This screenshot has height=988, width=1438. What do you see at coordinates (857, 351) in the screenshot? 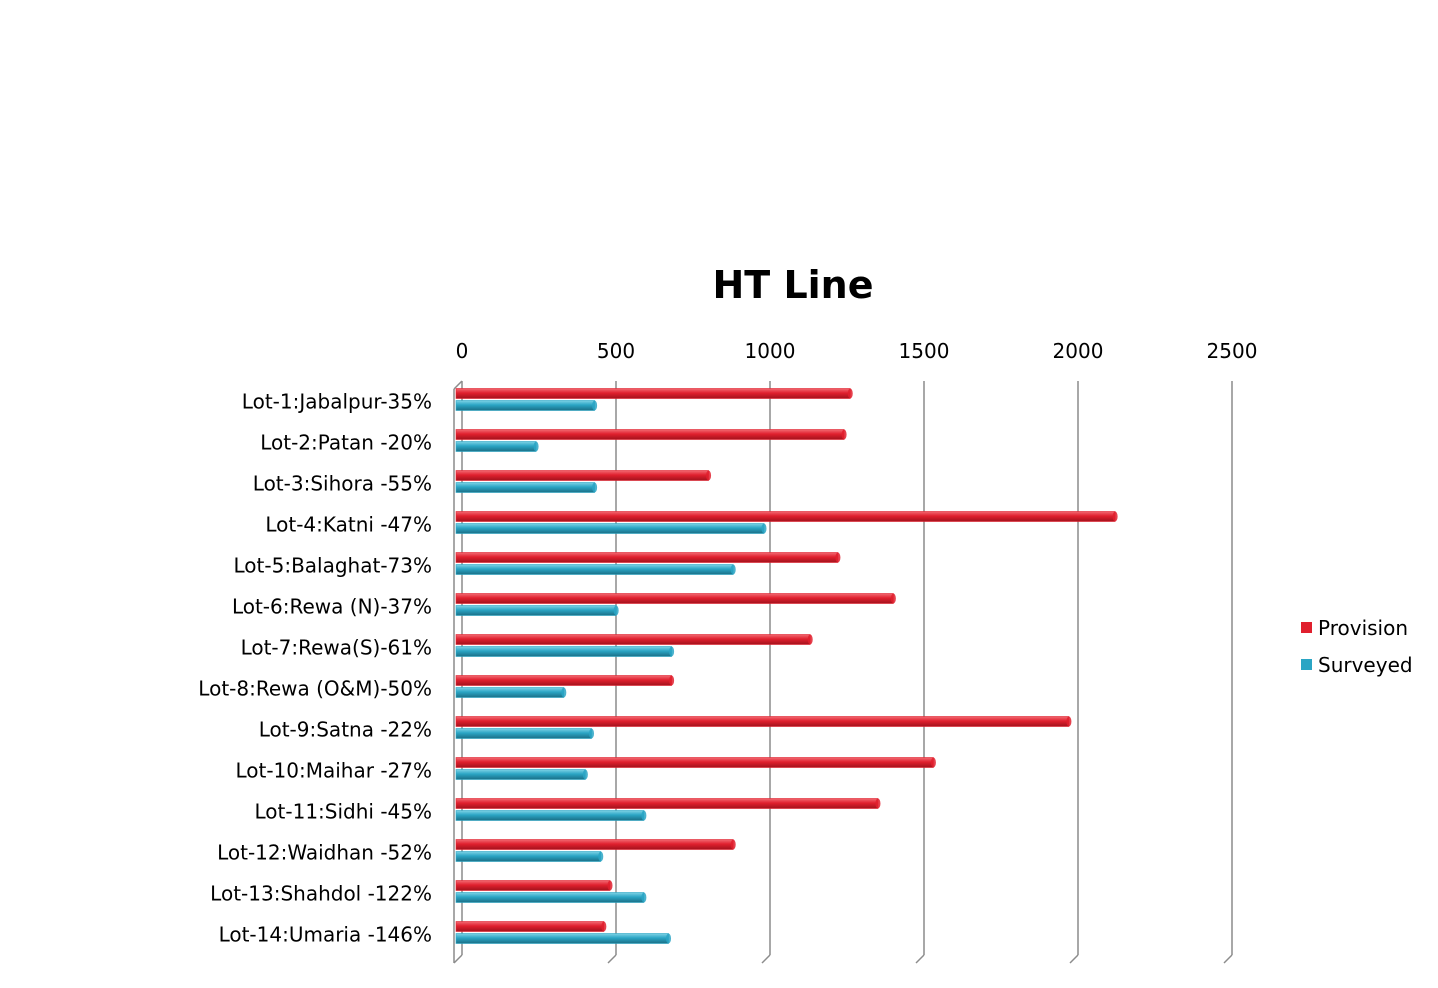
I see `x-axis-ticks: 0 500 1000 1500 2000 2500` at bounding box center [857, 351].